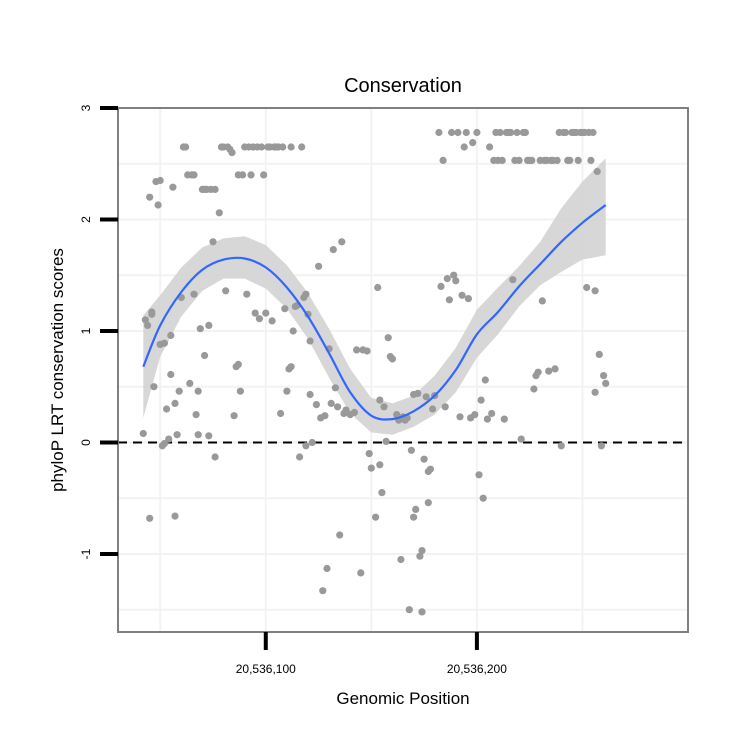  What do you see at coordinates (86, 330) in the screenshot?
I see `y-tick-label: 1` at bounding box center [86, 330].